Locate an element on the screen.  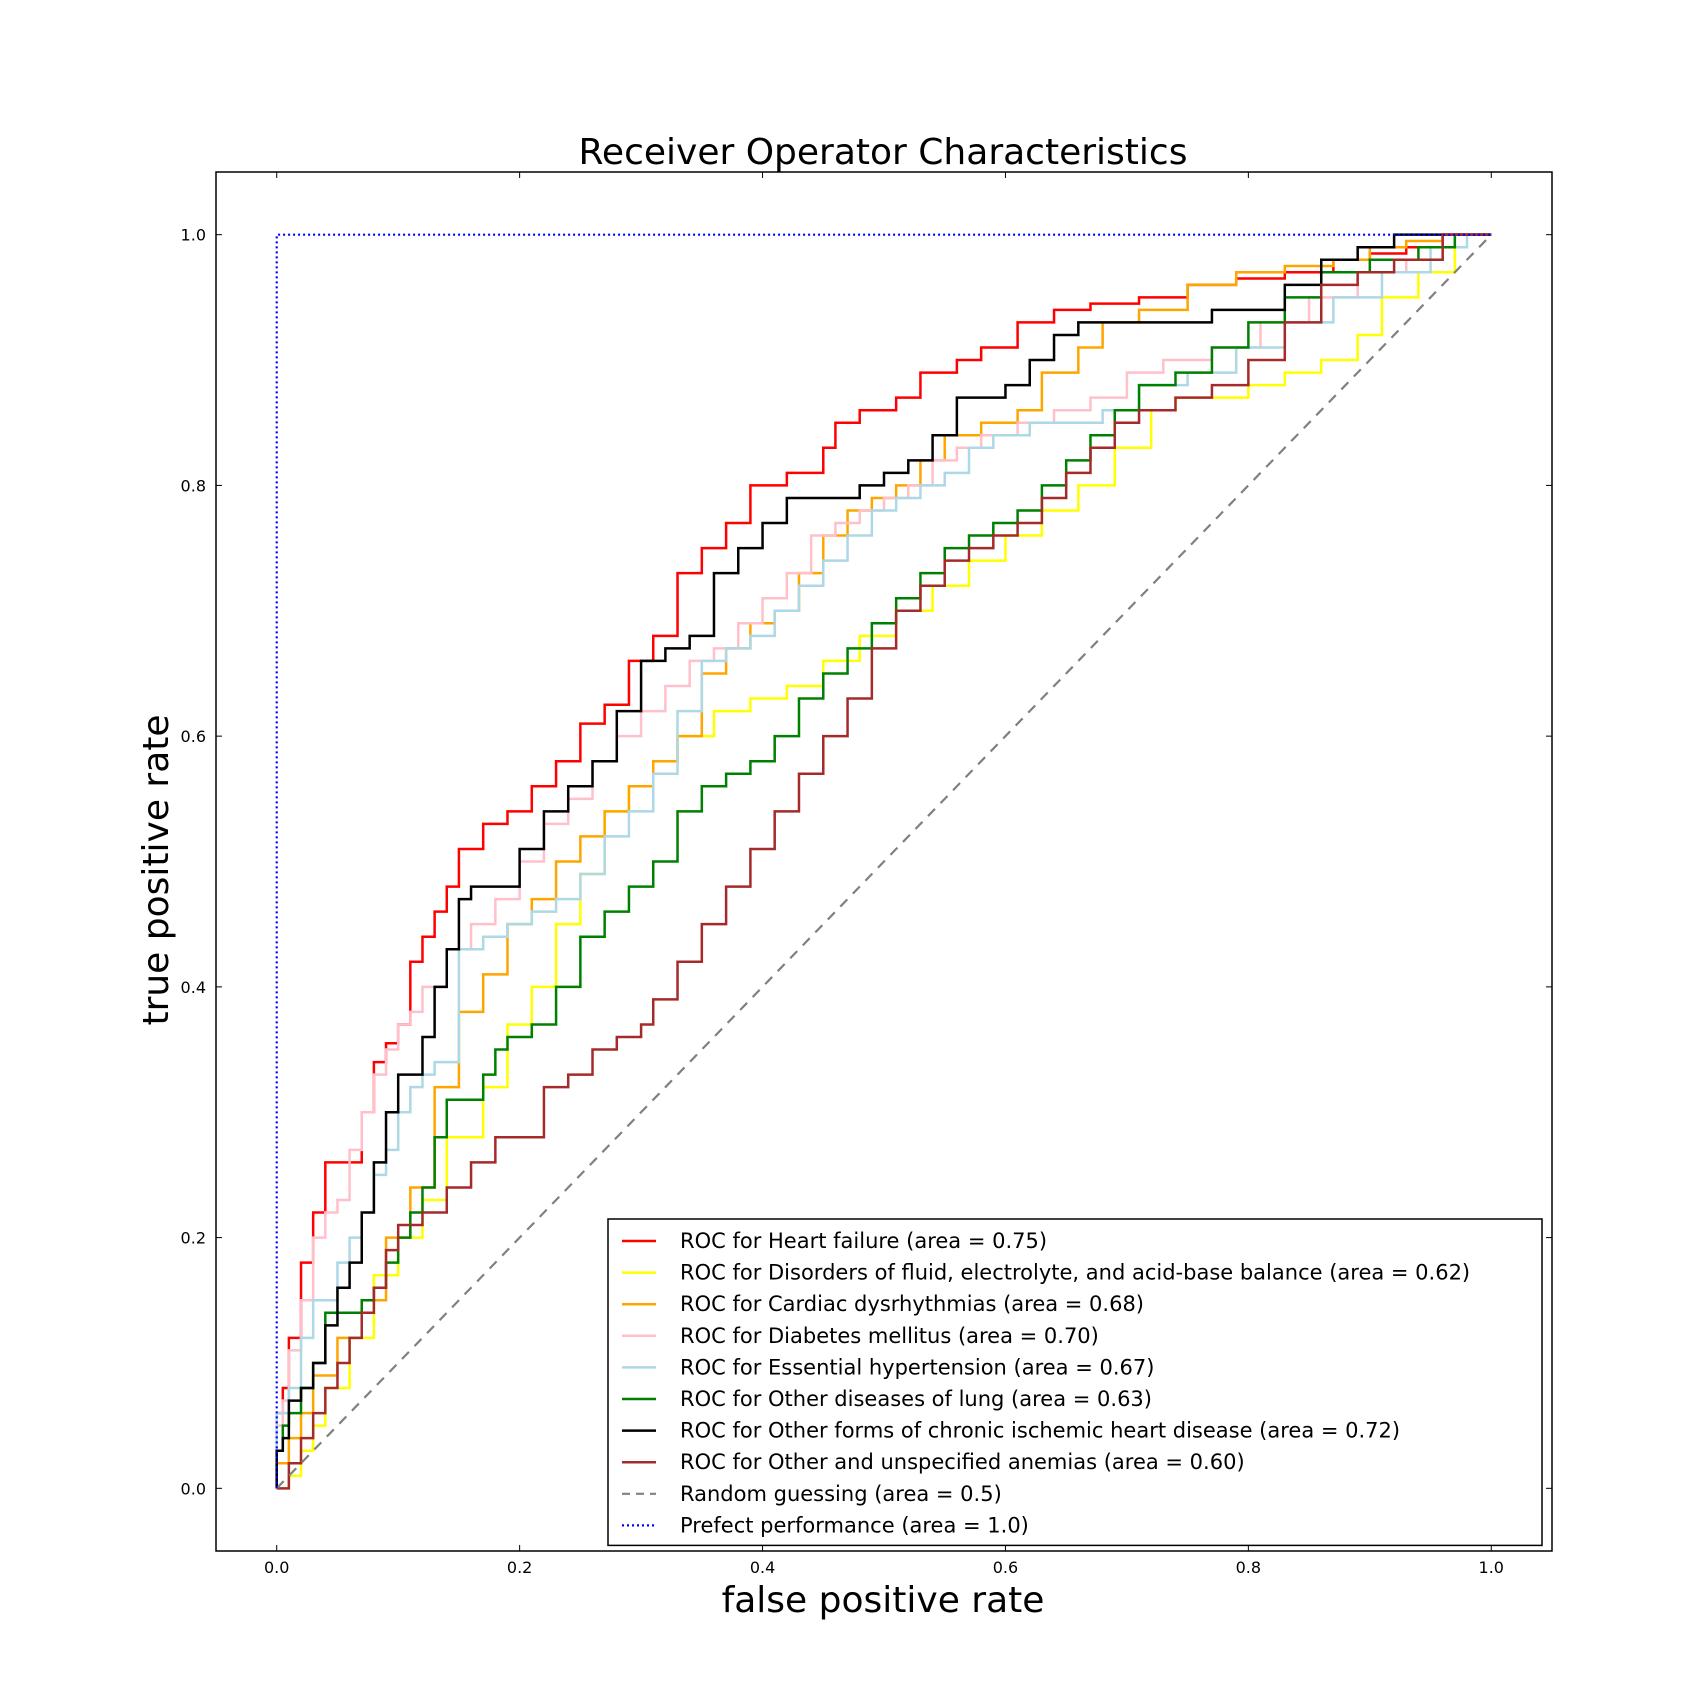
y-tick-label: 0.4 is located at coordinates (193, 987).